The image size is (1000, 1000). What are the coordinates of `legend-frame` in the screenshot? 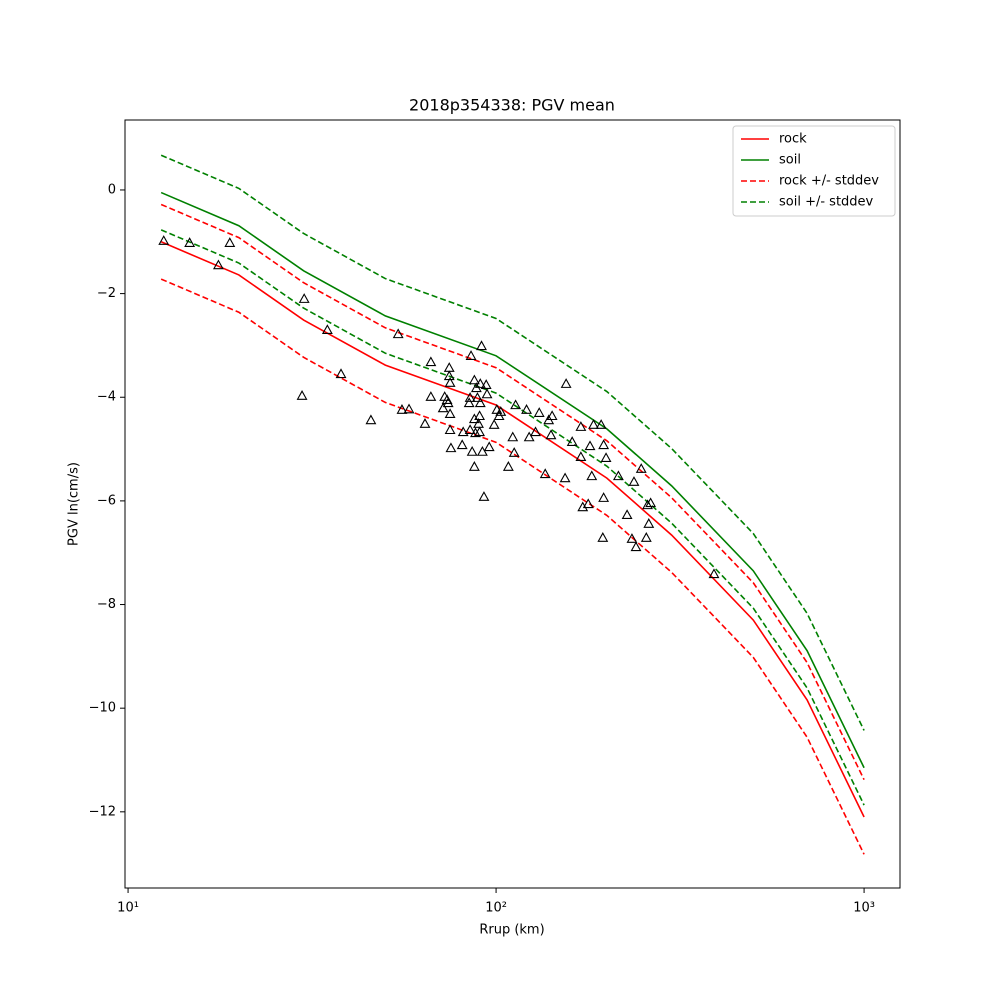 It's located at (814, 171).